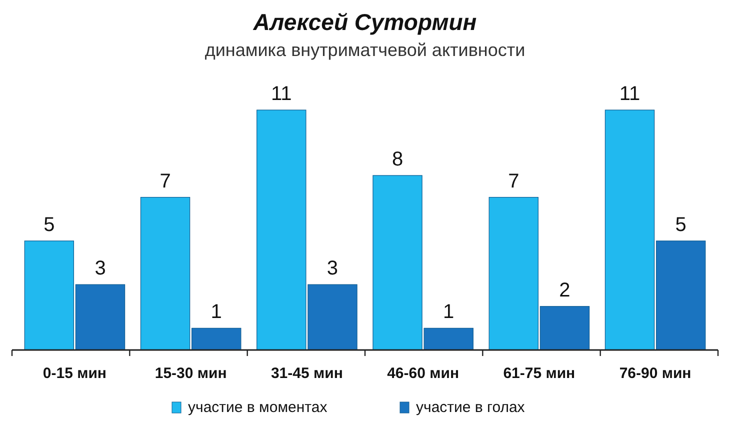 Image resolution: width=730 pixels, height=434 pixels. I want to click on x-tick-label: 15-30 мин, so click(190, 373).